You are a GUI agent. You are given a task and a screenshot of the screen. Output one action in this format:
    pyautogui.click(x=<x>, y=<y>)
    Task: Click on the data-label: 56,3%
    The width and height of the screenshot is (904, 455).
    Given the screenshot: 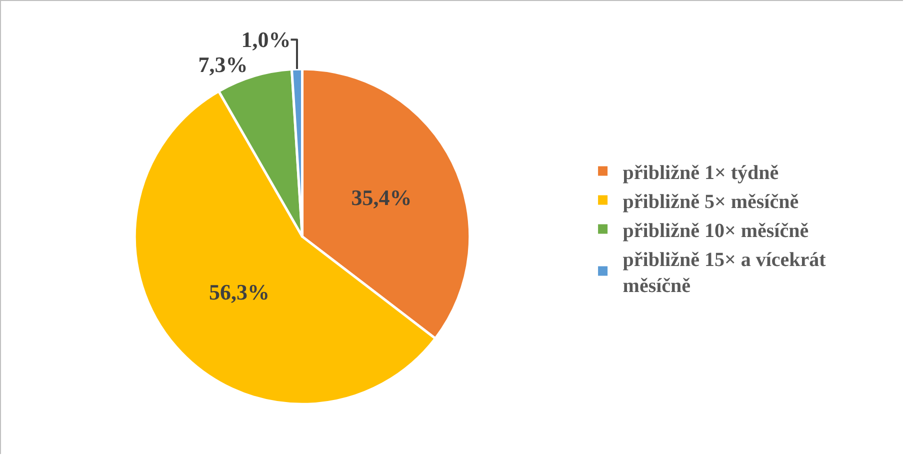 What is the action you would take?
    pyautogui.click(x=239, y=291)
    